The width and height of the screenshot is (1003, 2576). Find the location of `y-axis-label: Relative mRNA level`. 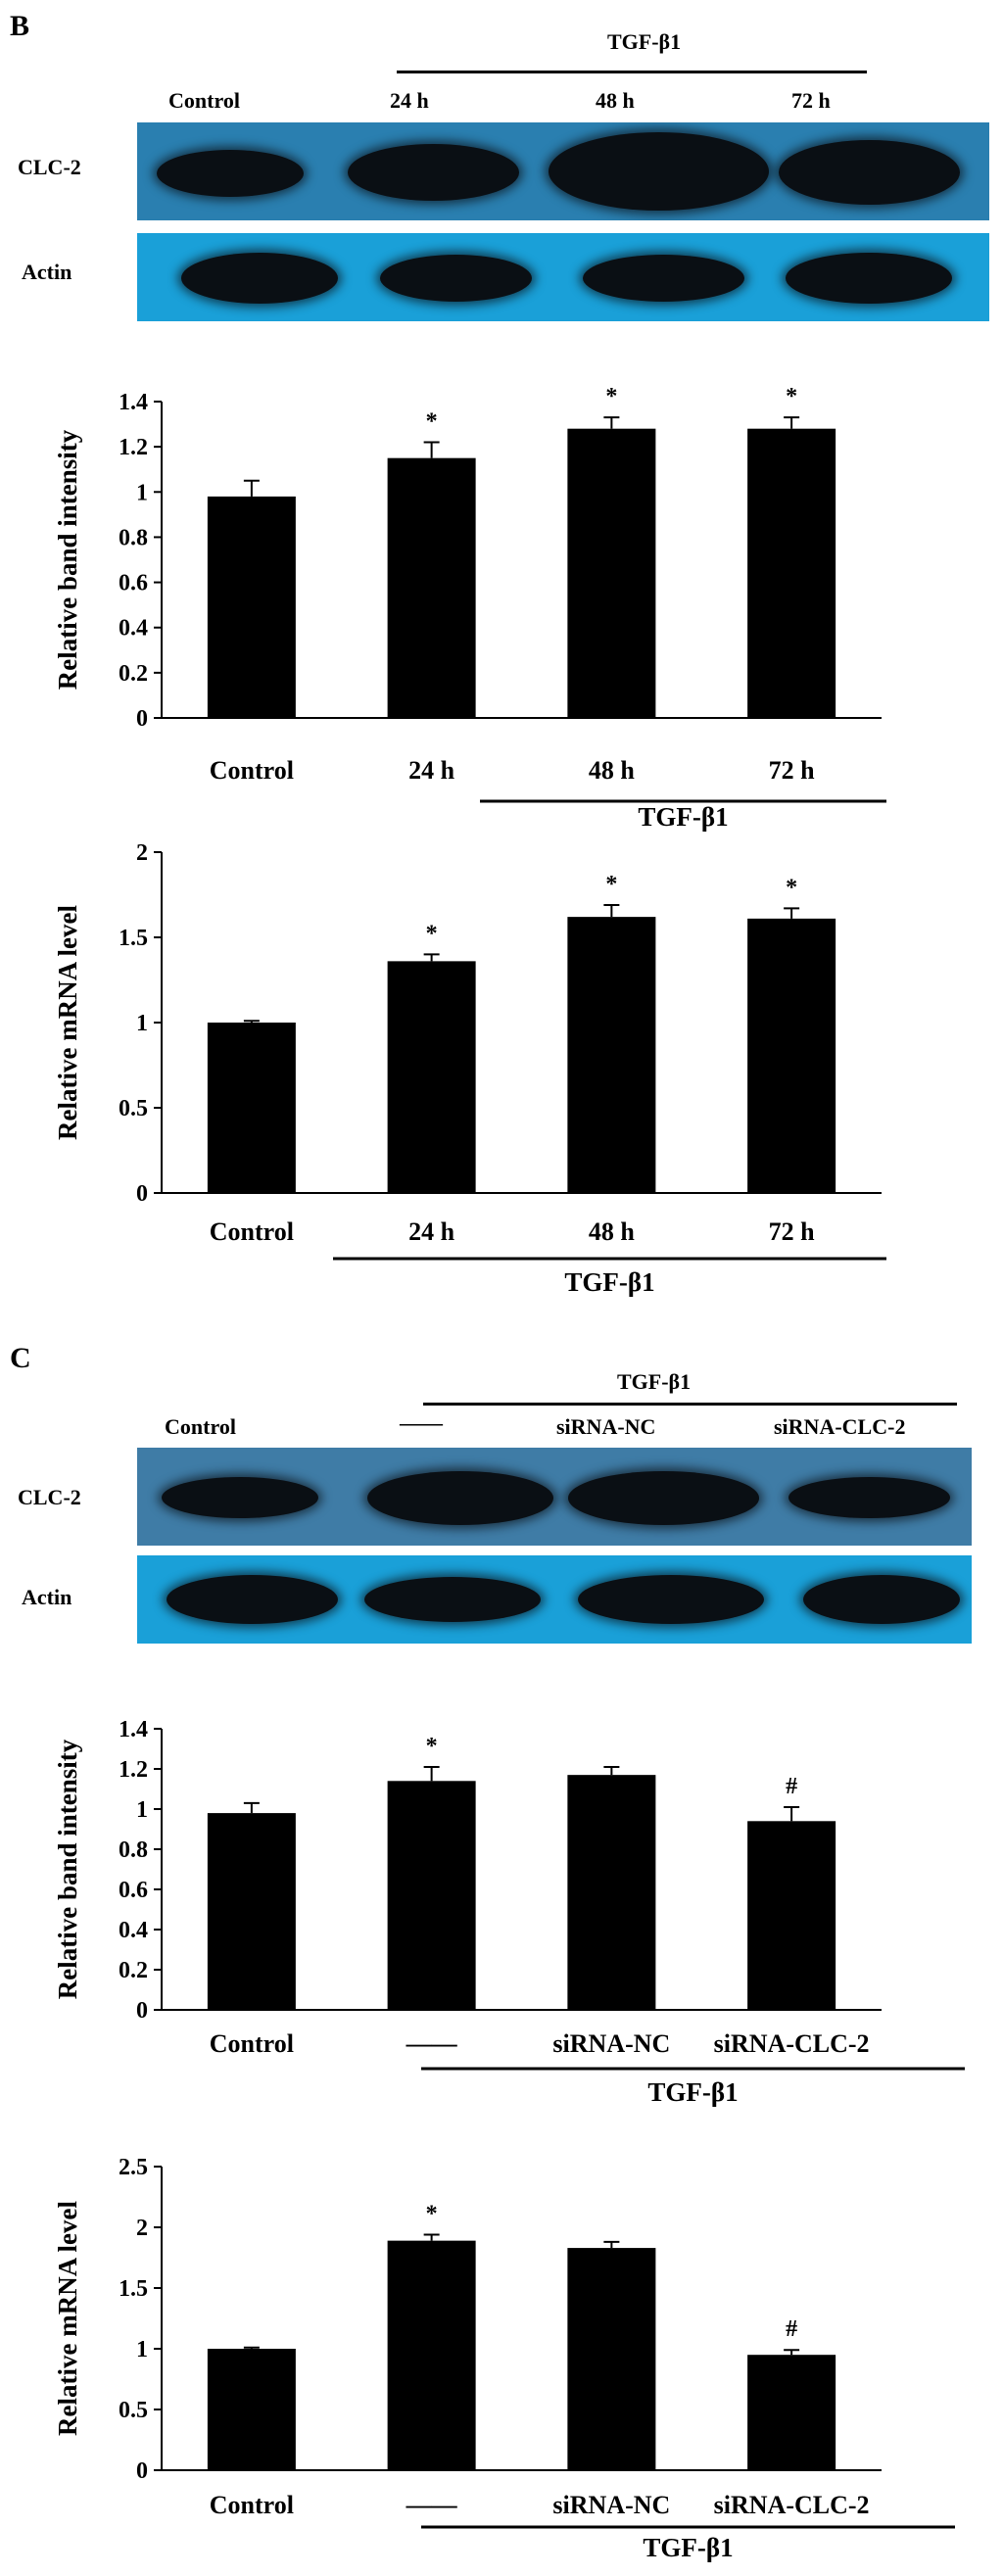

y-axis-label: Relative mRNA level is located at coordinates (67, 2319).